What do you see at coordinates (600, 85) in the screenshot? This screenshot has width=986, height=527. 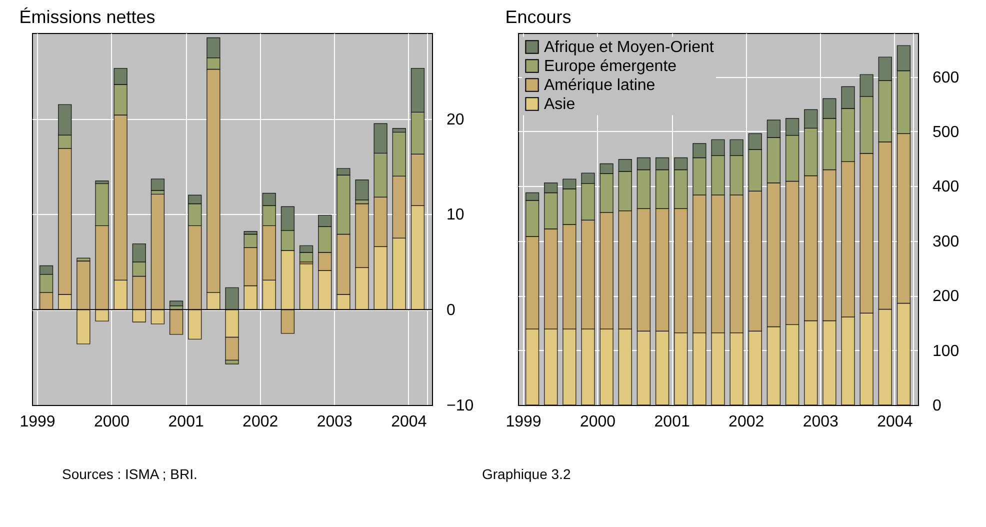 I see `legend-label: Amérique latine` at bounding box center [600, 85].